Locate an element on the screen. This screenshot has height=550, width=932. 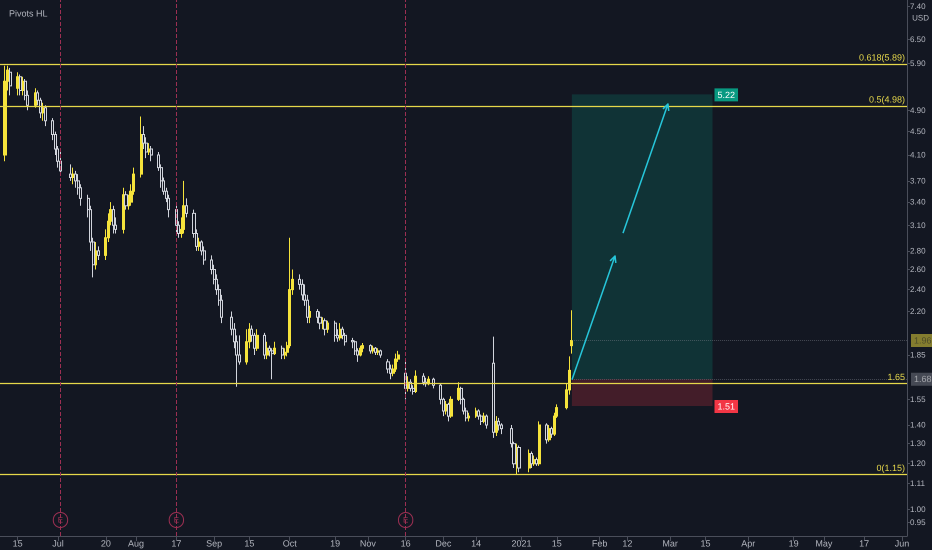
y-tick-label: 2.40 is located at coordinates (918, 289).